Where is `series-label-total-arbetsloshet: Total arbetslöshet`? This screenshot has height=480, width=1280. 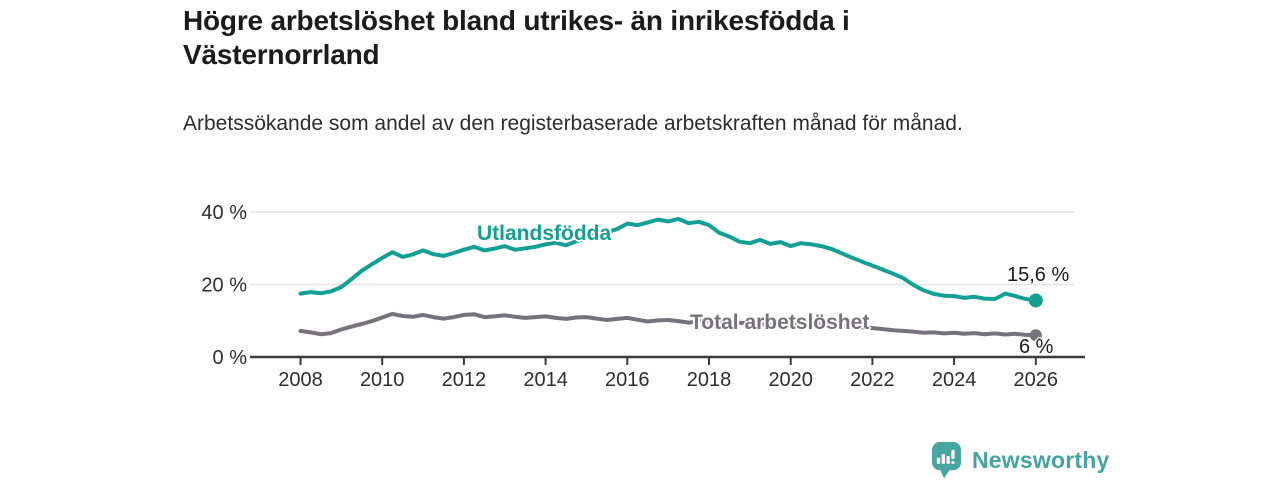 series-label-total-arbetsloshet: Total arbetslöshet is located at coordinates (780, 322).